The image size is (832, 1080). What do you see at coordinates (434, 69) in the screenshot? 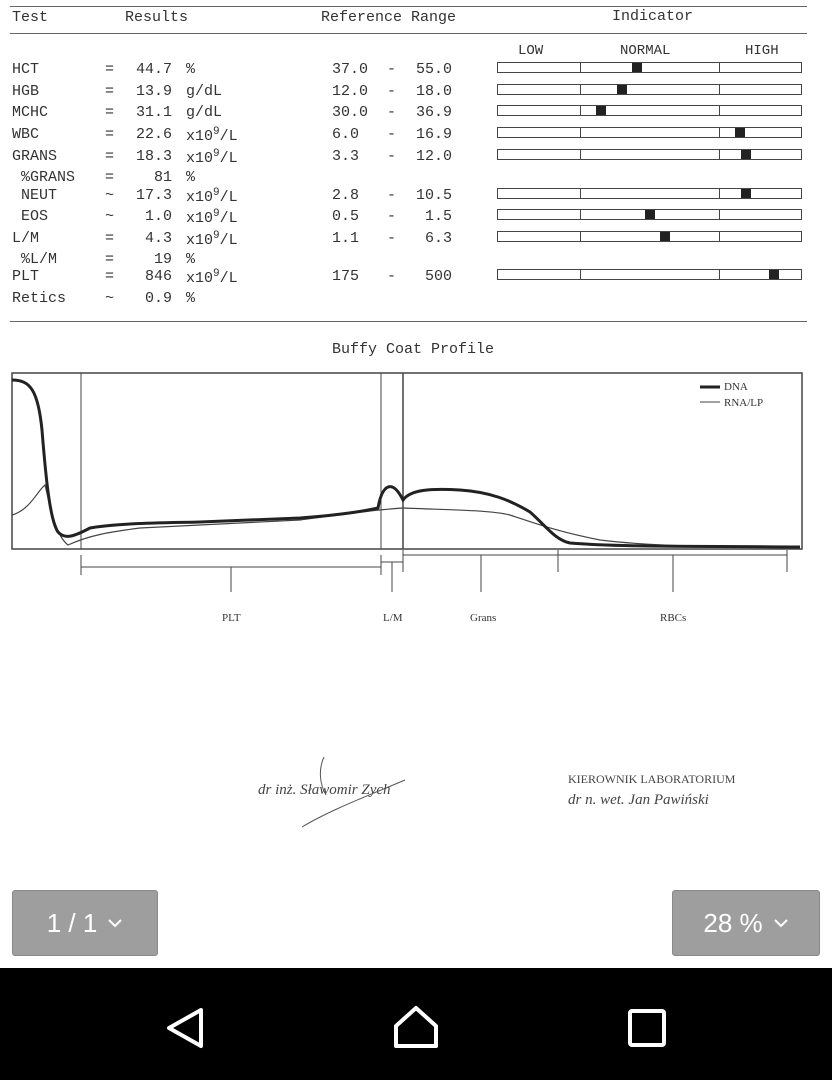
I see `ref-high: 55.0` at bounding box center [434, 69].